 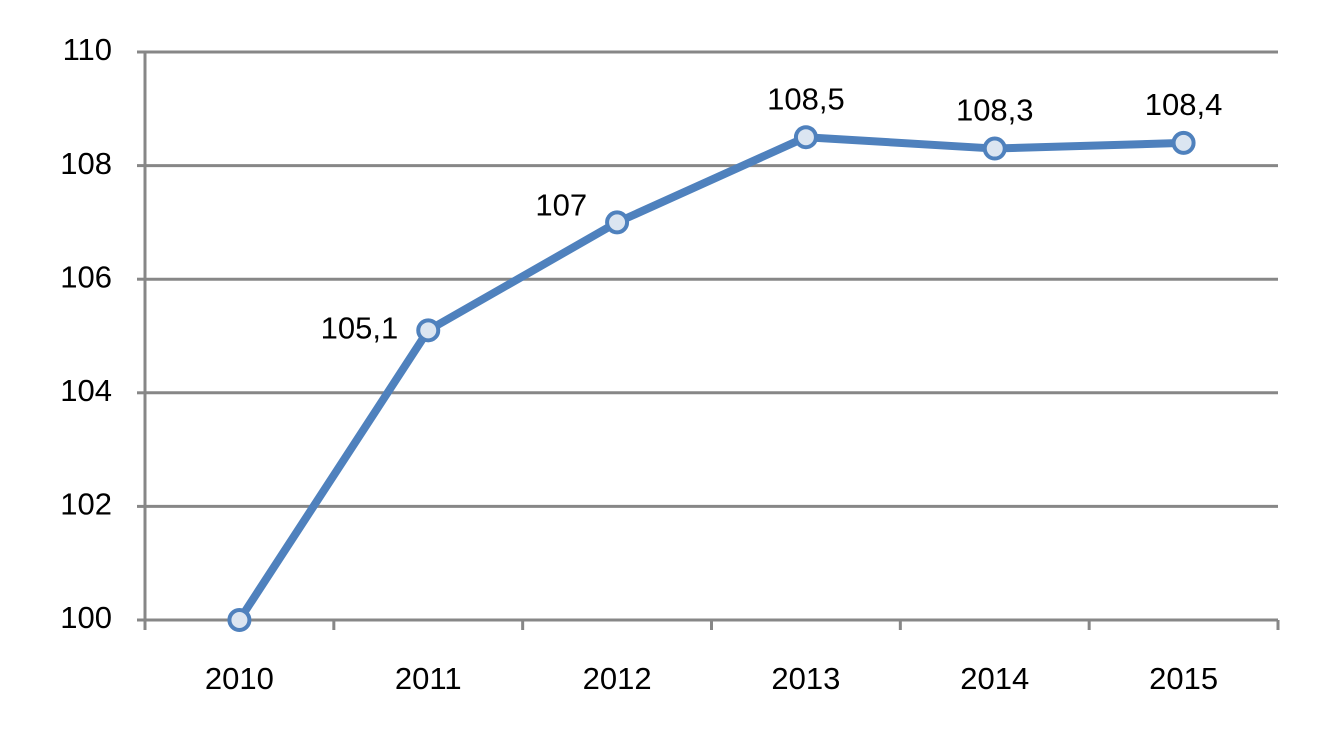 What do you see at coordinates (86, 163) in the screenshot?
I see `y-tick-label: 108` at bounding box center [86, 163].